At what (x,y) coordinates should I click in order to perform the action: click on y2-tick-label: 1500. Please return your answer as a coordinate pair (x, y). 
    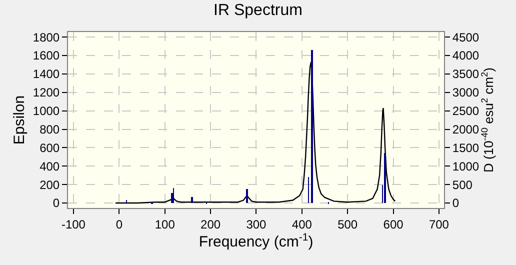
    Looking at the image, I should click on (466, 147).